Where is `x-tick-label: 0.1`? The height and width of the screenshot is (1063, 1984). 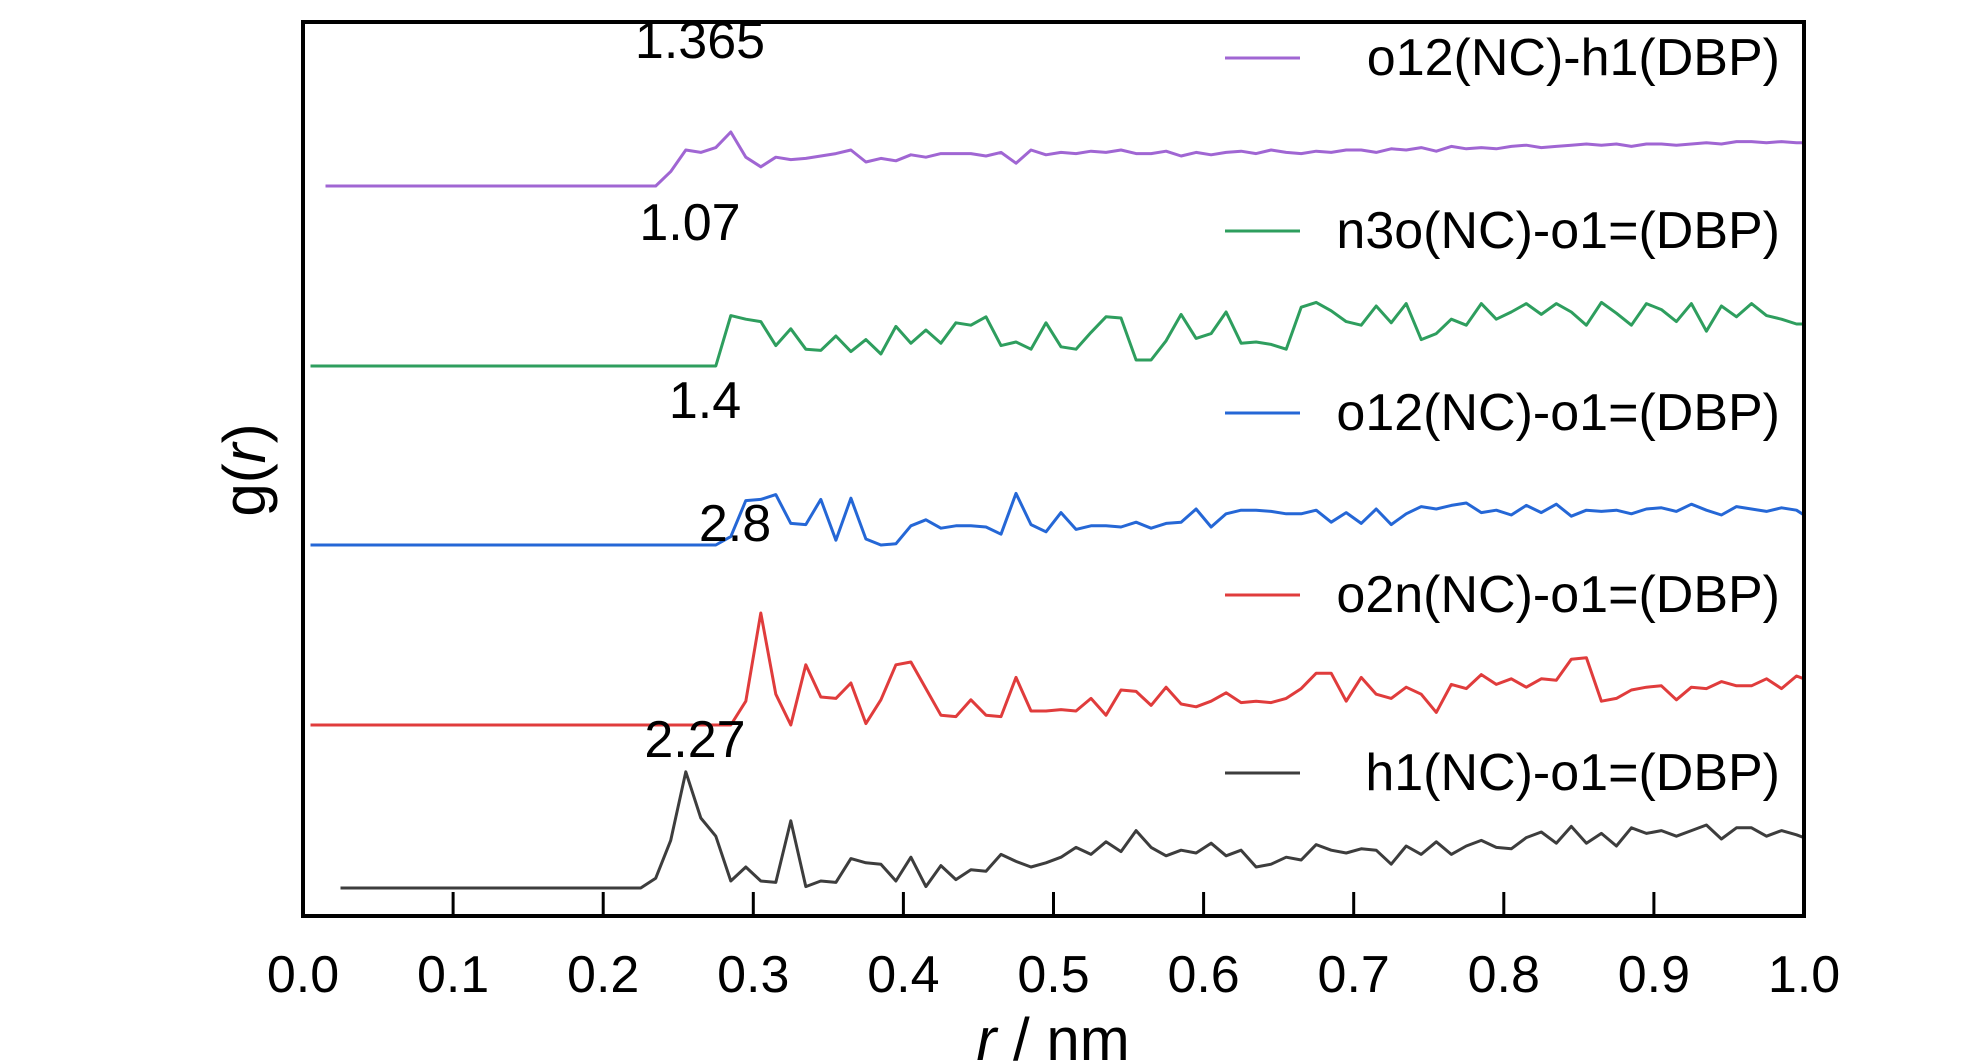 x-tick-label: 0.1 is located at coordinates (453, 975).